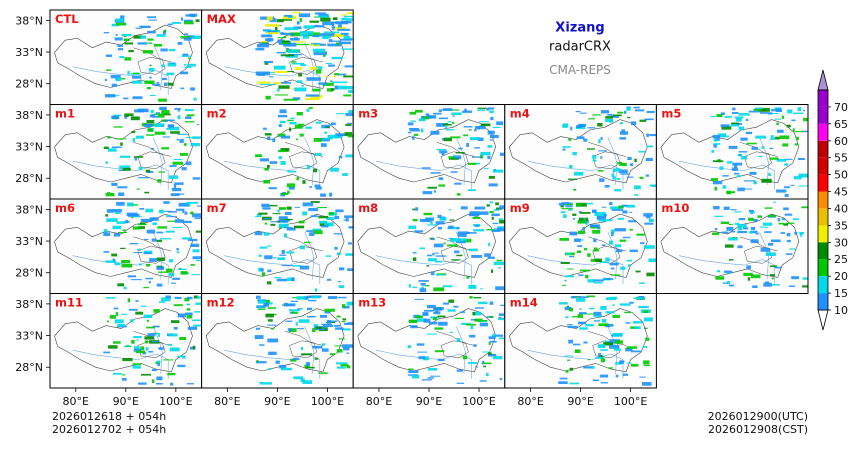 The width and height of the screenshot is (860, 454). What do you see at coordinates (580, 152) in the screenshot?
I see `panel-m4: m4` at bounding box center [580, 152].